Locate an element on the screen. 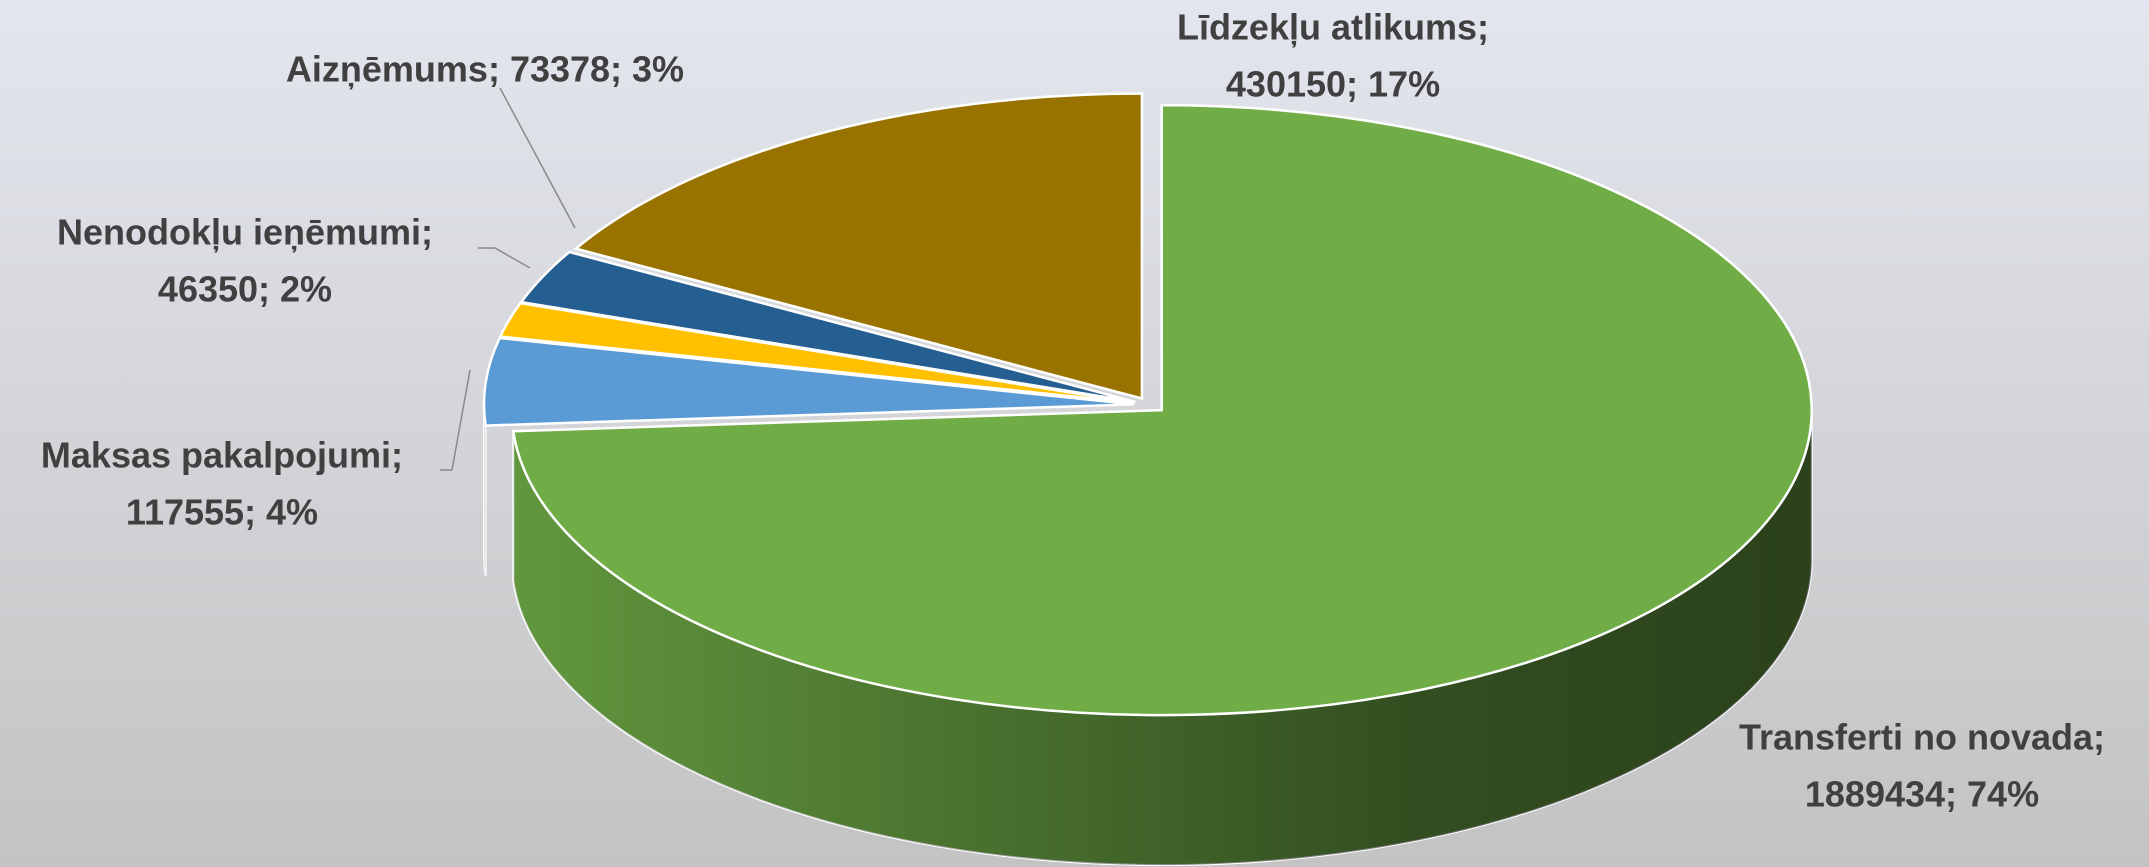 This screenshot has width=2149, height=867. data-label: 117555; 4% is located at coordinates (222, 512).